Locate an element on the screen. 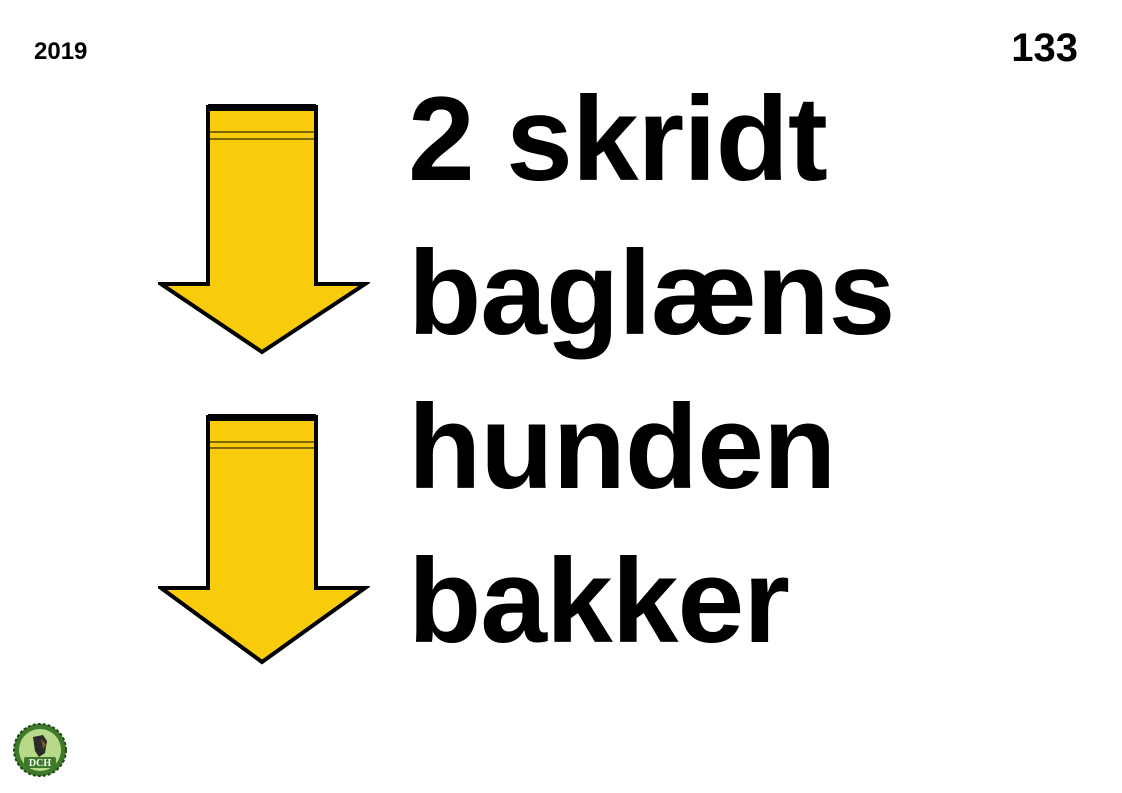 Image resolution: width=1122 pixels, height=793 pixels. dch-logo-icon: DCH is located at coordinates (40, 750).